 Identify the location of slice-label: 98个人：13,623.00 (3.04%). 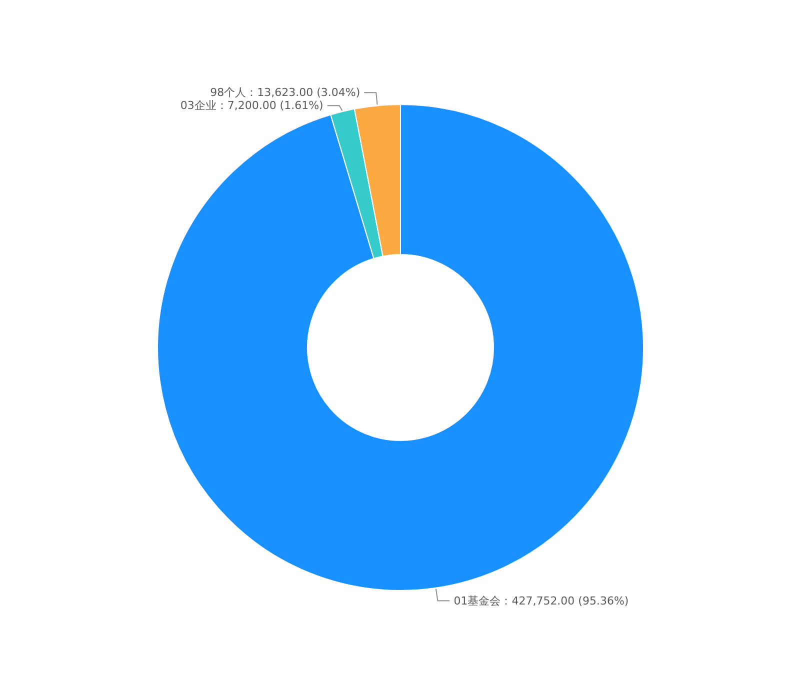
(285, 93).